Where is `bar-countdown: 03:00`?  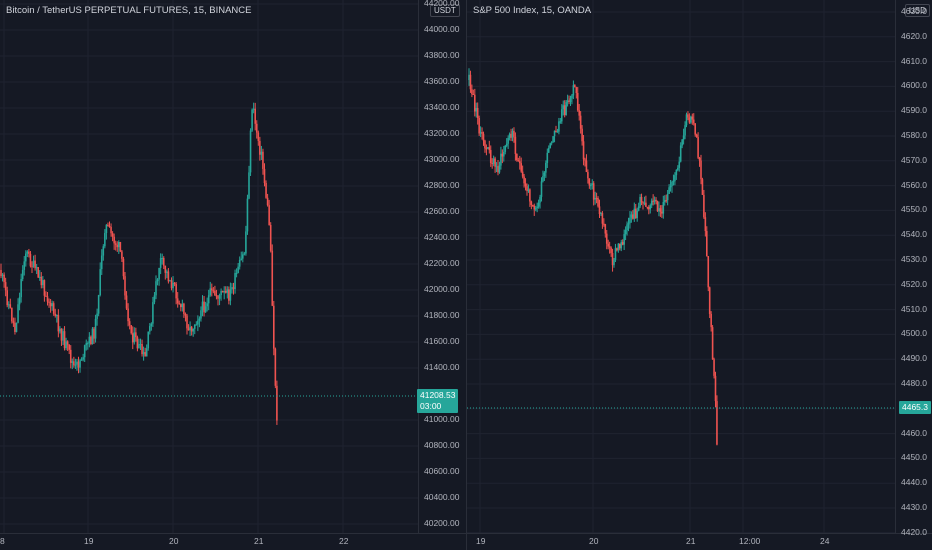 bar-countdown: 03:00 is located at coordinates (431, 406).